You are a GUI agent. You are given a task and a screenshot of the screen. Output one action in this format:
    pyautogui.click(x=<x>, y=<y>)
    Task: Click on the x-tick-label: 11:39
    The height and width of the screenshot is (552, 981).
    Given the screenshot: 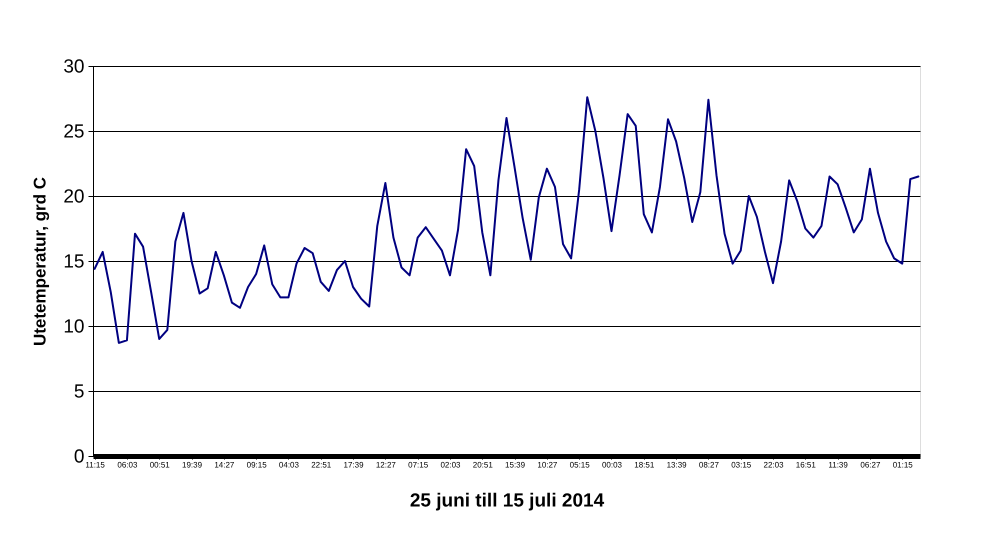 What is the action you would take?
    pyautogui.click(x=838, y=465)
    